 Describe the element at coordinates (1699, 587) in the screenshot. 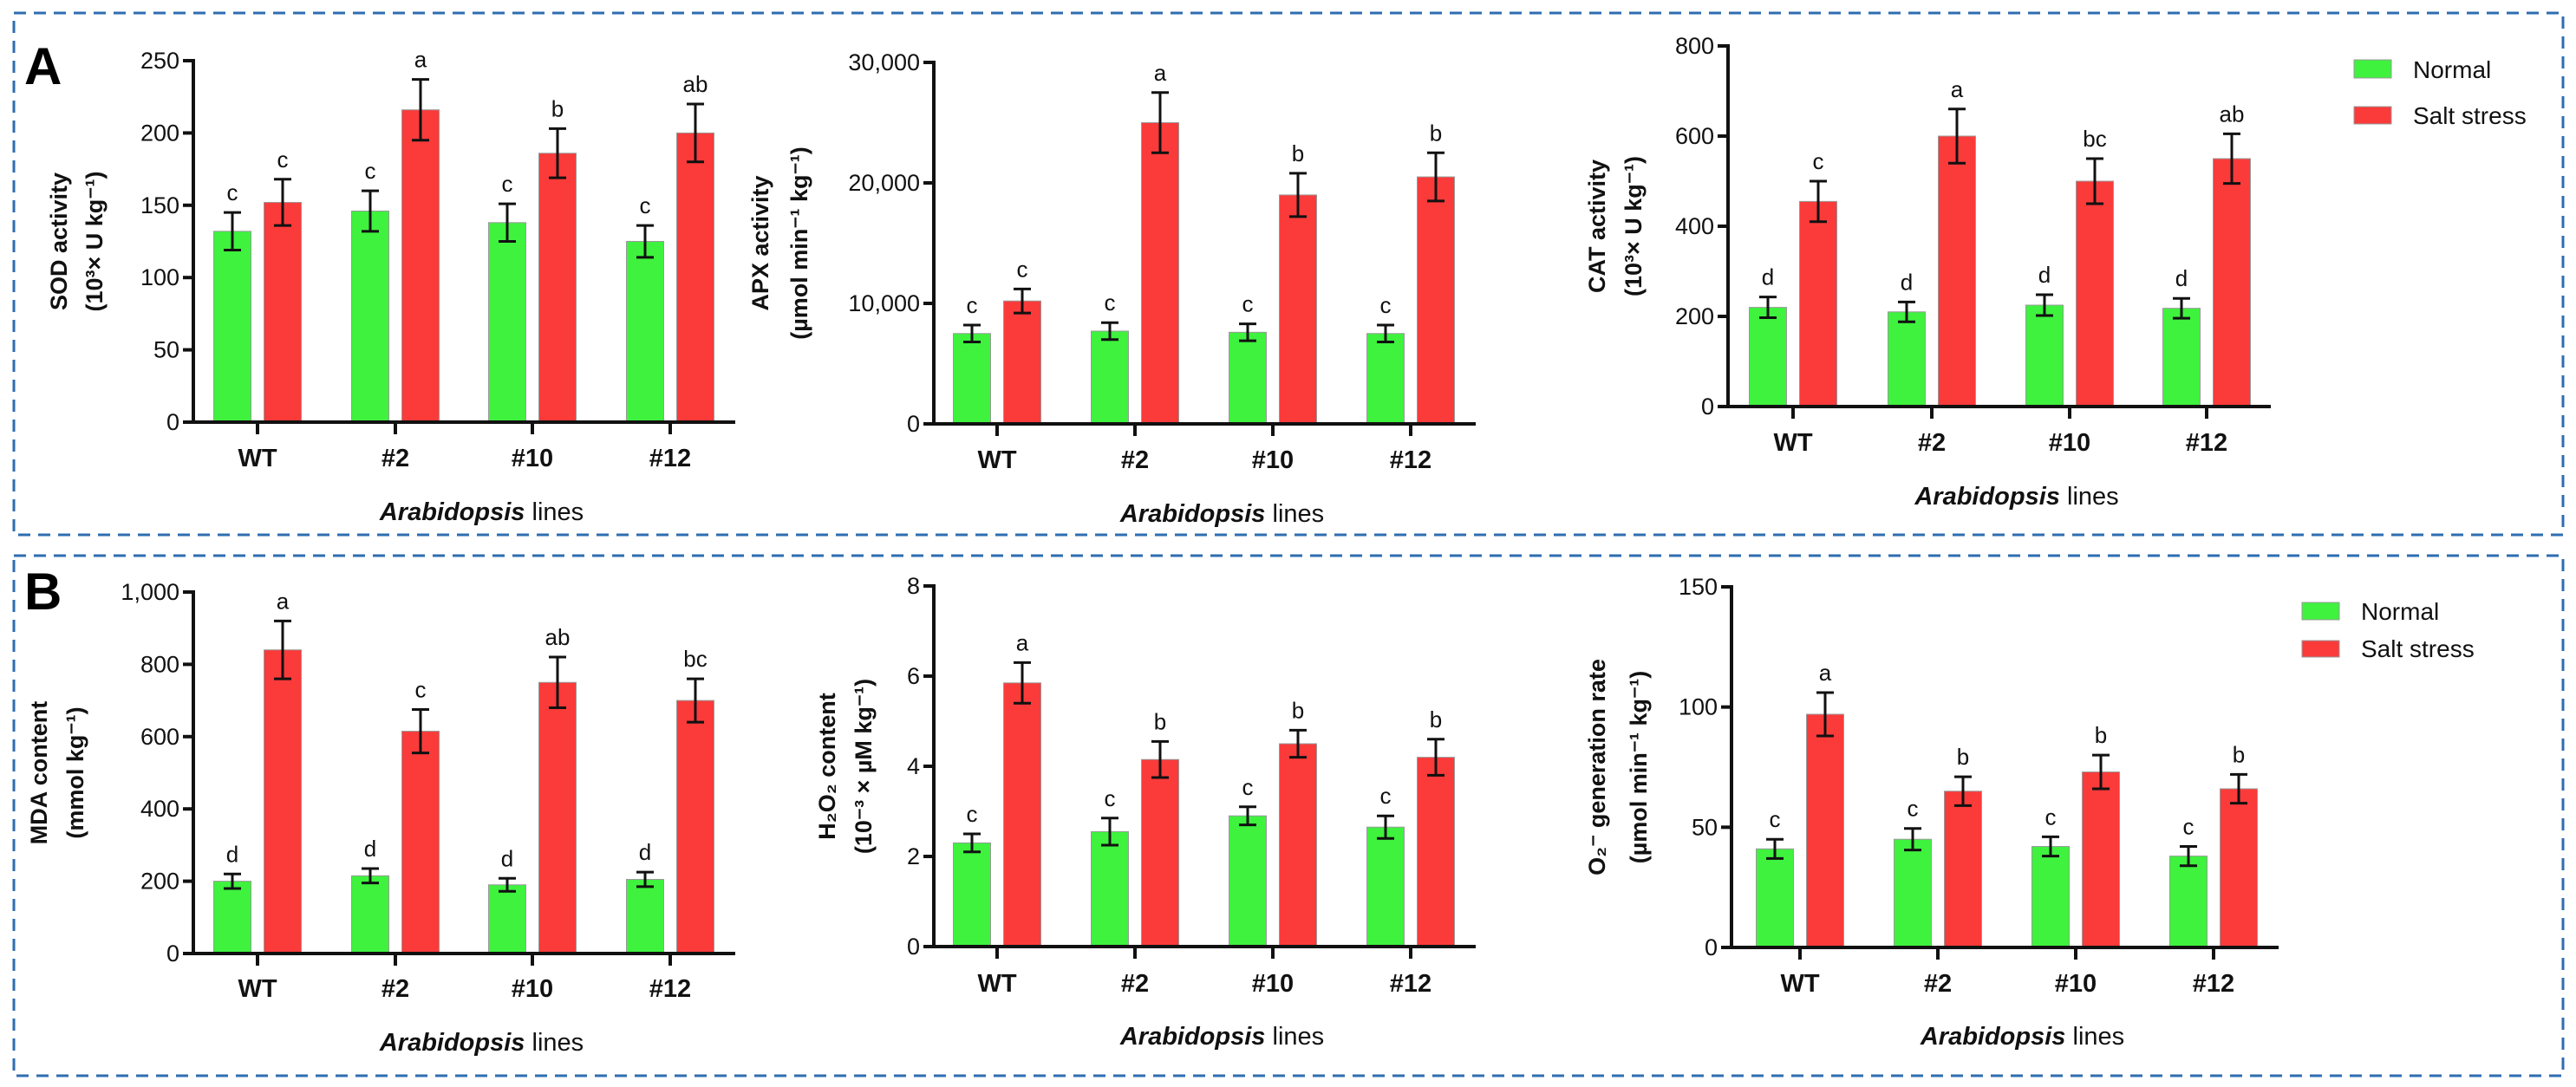

I see `y-tick-label: 150` at that location.